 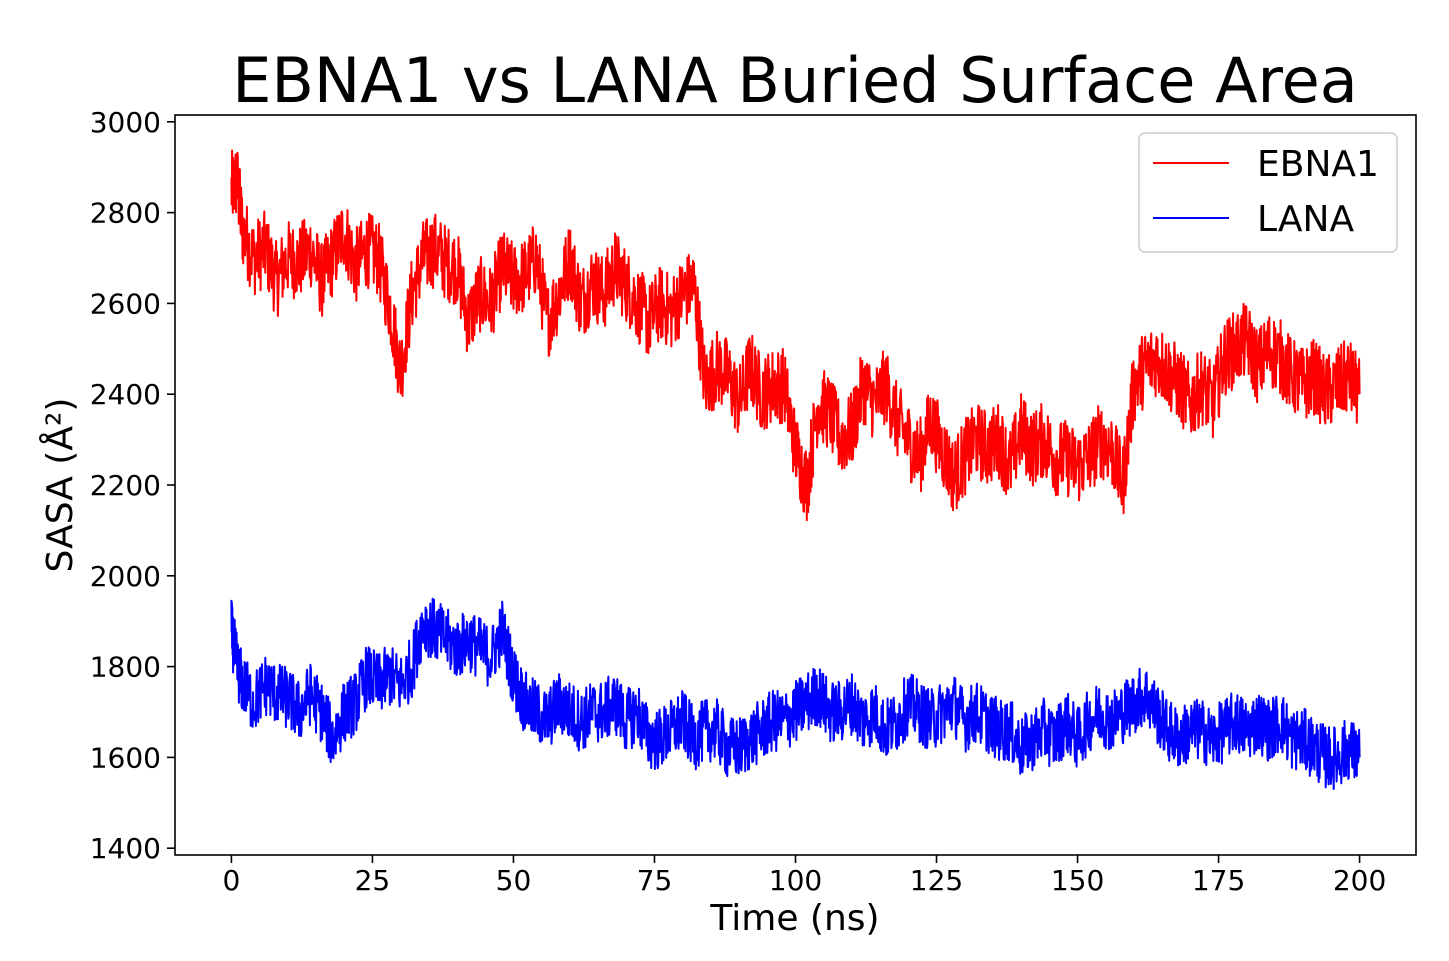 I want to click on y-tick-label: 2200, so click(x=125, y=485).